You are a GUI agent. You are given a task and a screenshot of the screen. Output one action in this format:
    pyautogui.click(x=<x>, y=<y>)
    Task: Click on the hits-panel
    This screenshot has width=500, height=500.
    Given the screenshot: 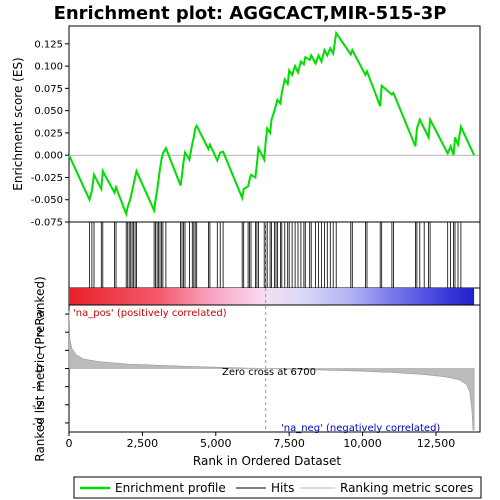 What is the action you would take?
    pyautogui.click(x=274, y=255)
    